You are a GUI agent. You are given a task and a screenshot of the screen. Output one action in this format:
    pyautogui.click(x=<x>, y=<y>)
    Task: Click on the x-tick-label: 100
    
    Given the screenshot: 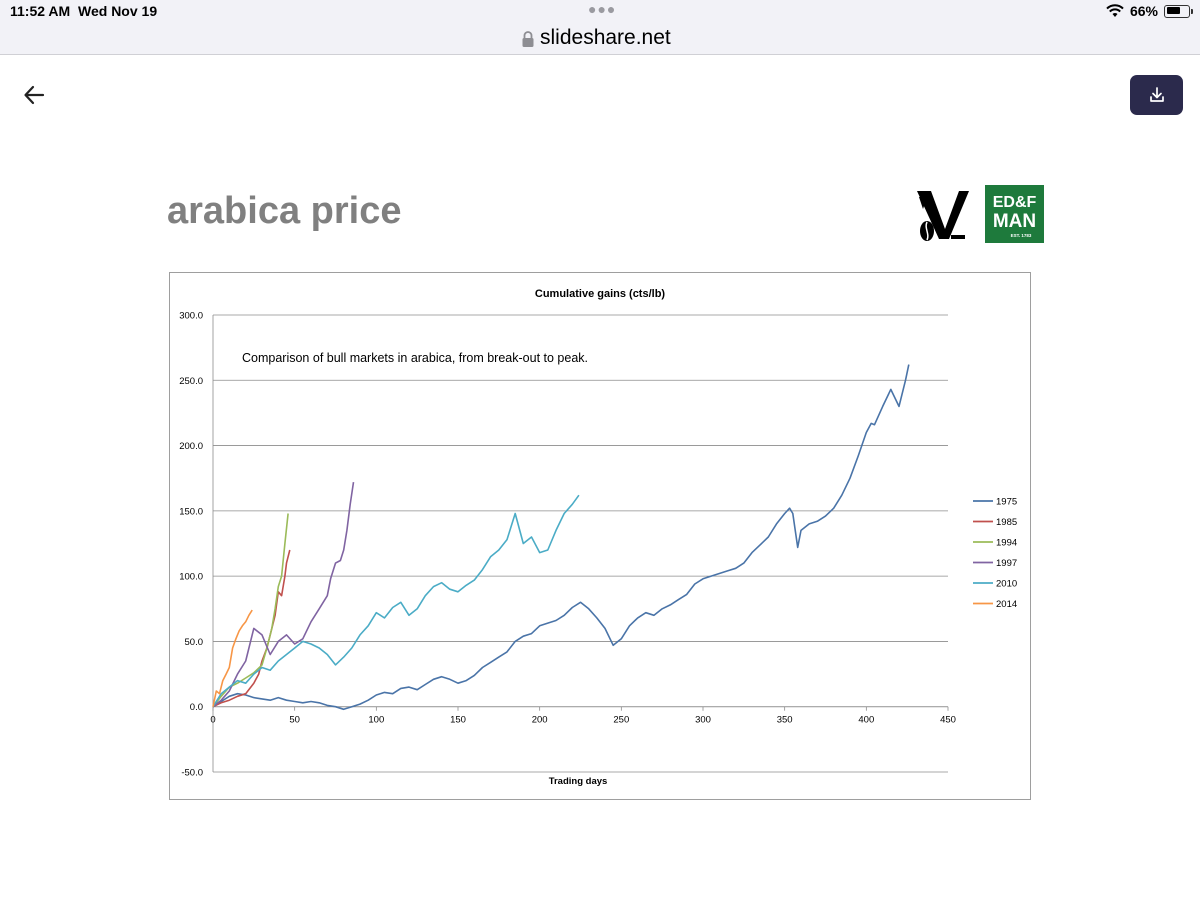 What is the action you would take?
    pyautogui.click(x=376, y=720)
    